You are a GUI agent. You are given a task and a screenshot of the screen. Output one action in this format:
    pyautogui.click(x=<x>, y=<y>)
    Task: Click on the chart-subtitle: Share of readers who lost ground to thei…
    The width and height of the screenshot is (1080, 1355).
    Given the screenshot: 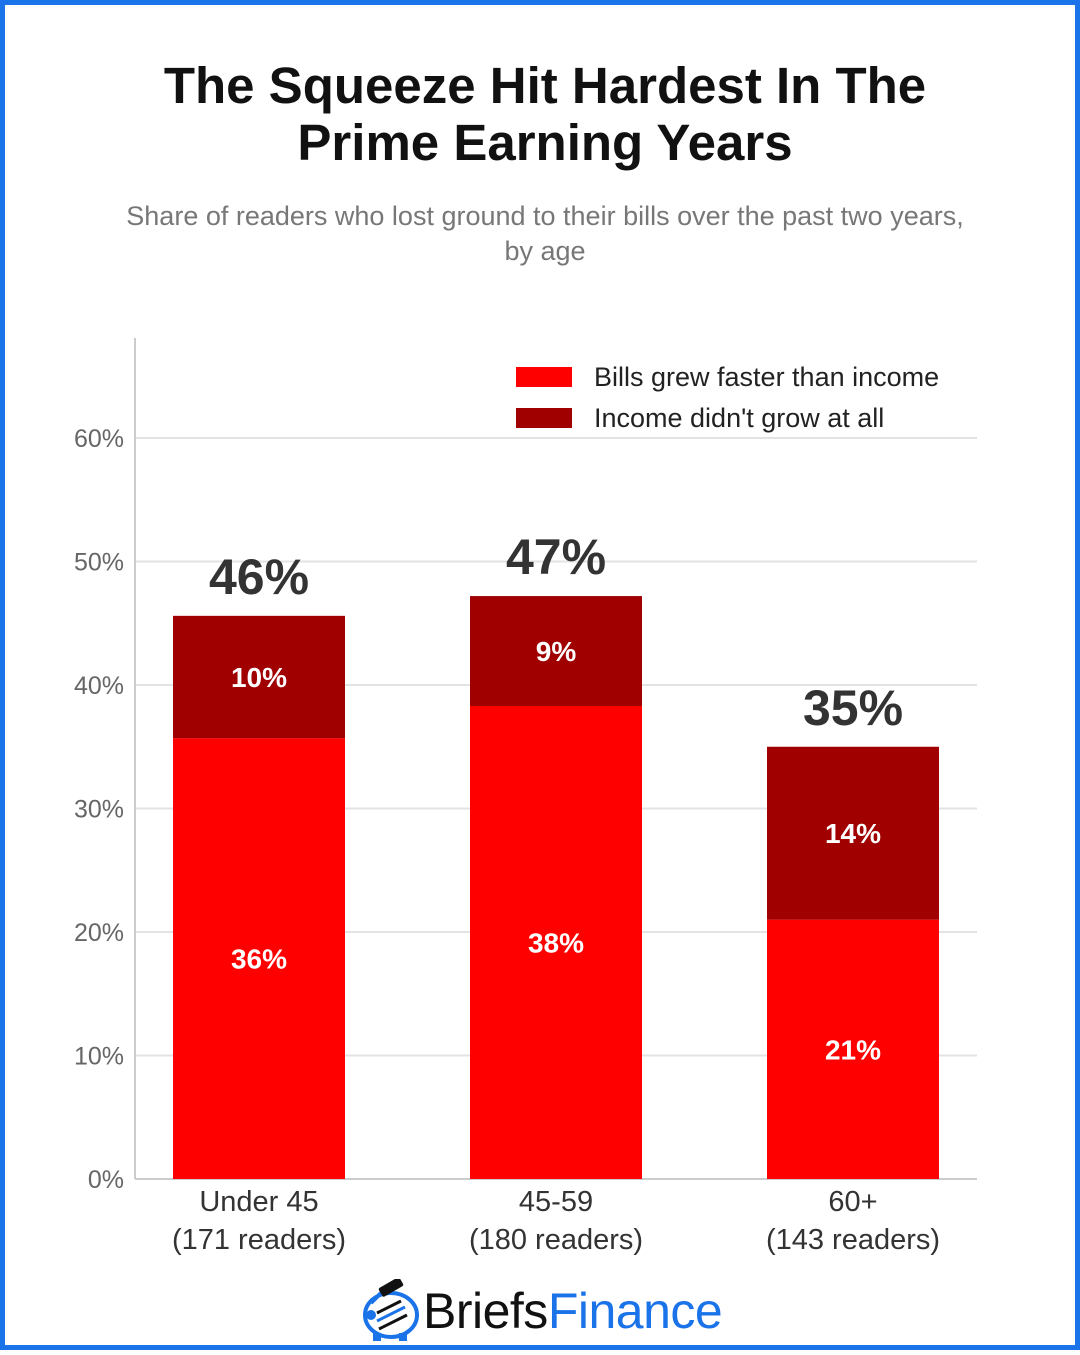 What is the action you would take?
    pyautogui.click(x=545, y=233)
    